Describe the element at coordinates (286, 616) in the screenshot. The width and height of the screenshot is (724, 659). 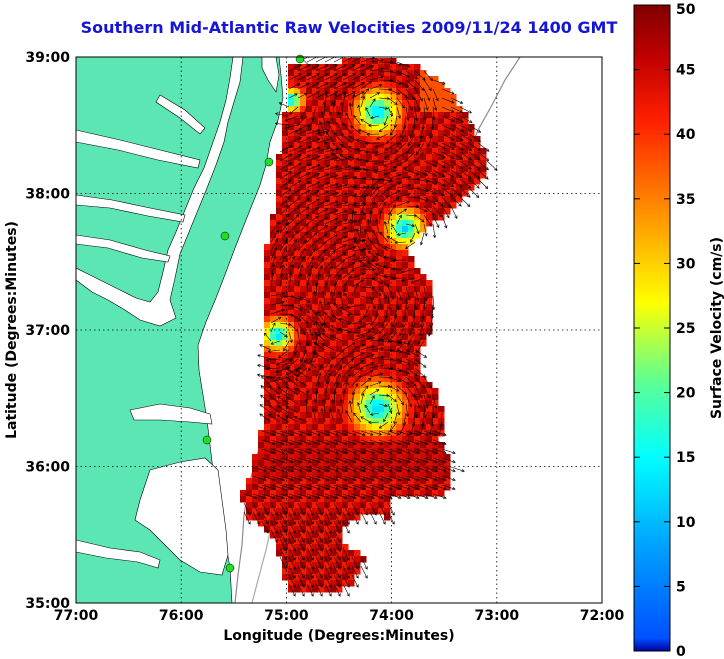
I see `x-tick-label: 75:00` at that location.